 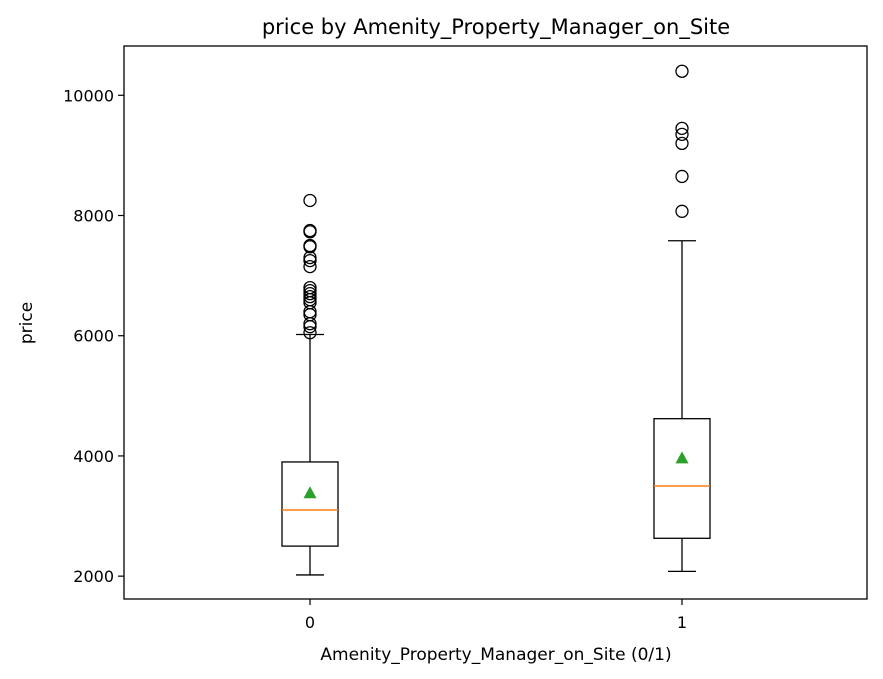 What do you see at coordinates (93, 576) in the screenshot?
I see `y-tick-label: 2000` at bounding box center [93, 576].